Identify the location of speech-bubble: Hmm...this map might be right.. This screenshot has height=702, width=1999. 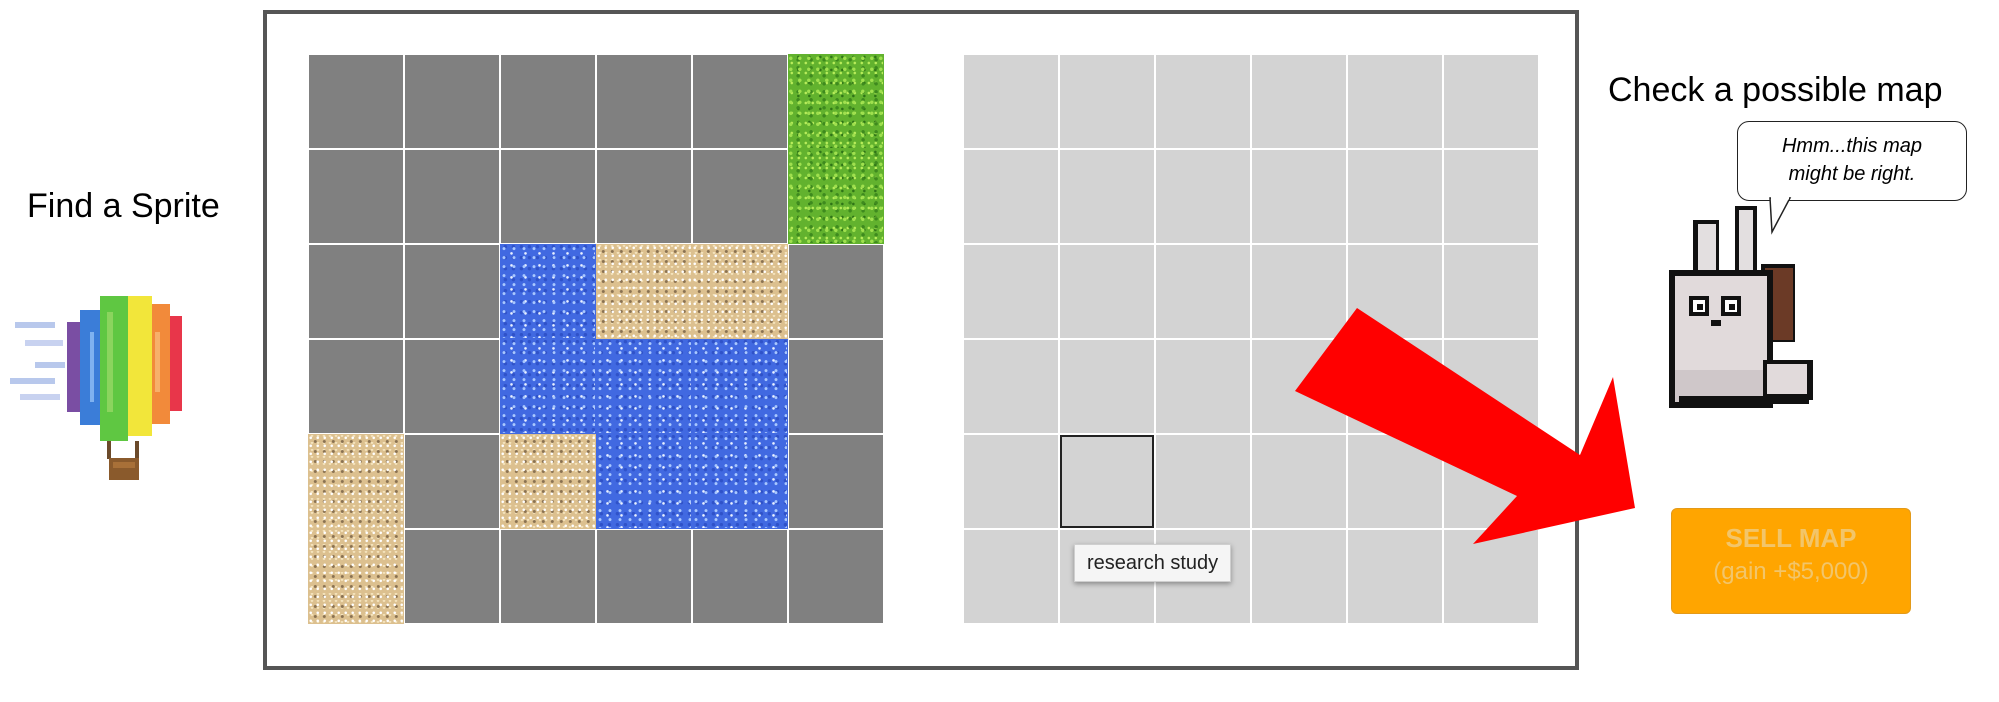
(1852, 161).